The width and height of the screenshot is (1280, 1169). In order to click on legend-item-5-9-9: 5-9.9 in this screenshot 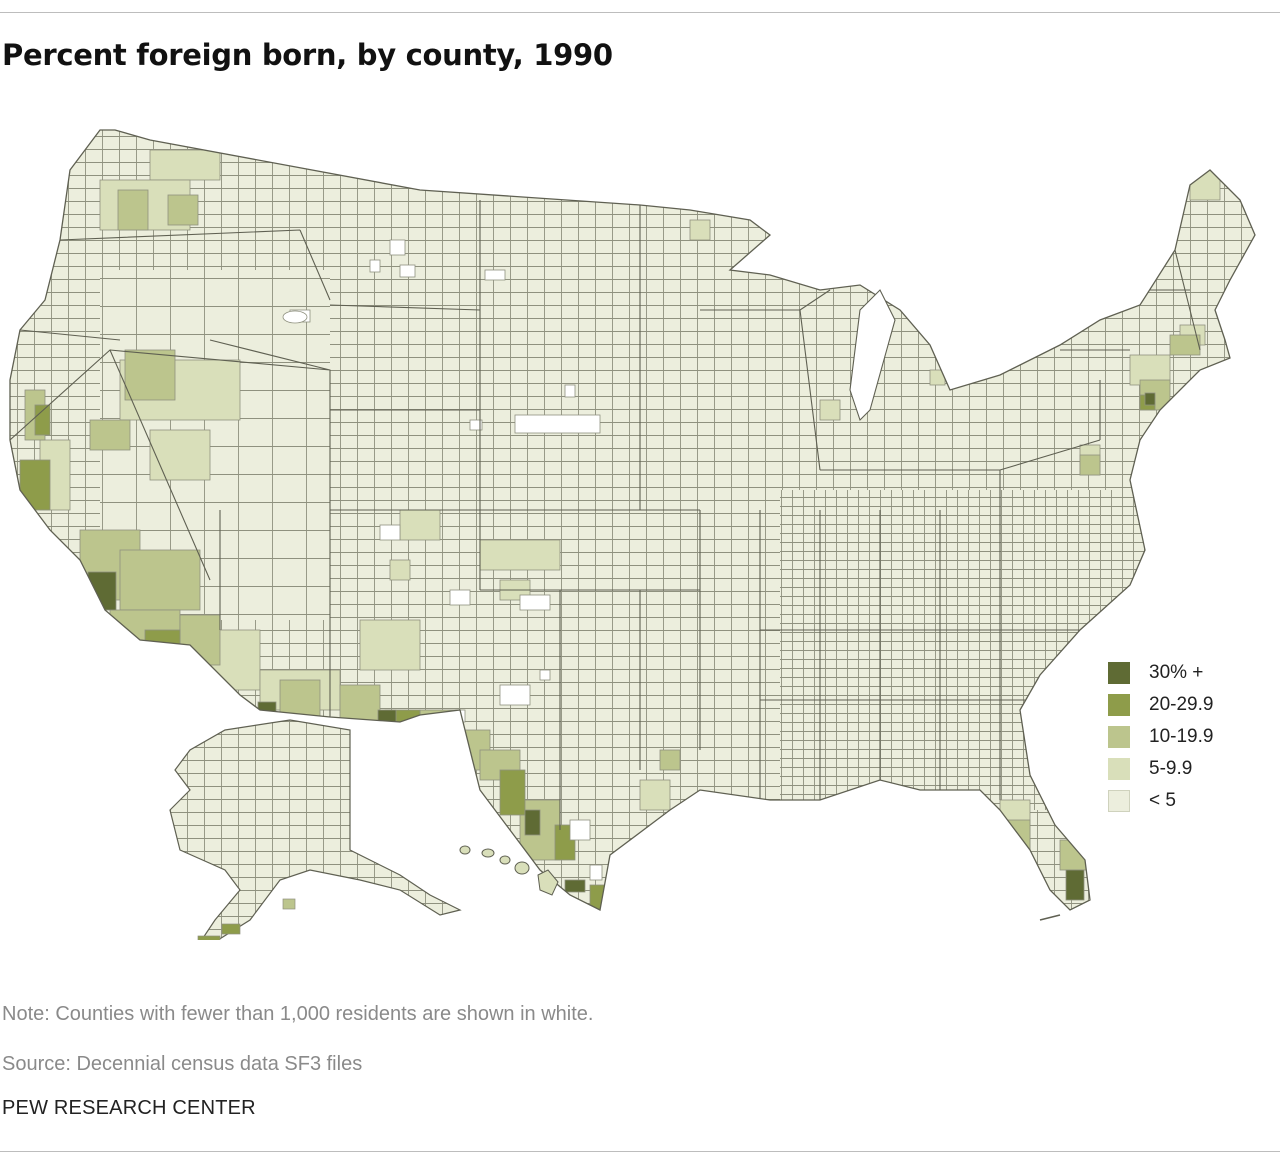, I will do `click(1160, 769)`.